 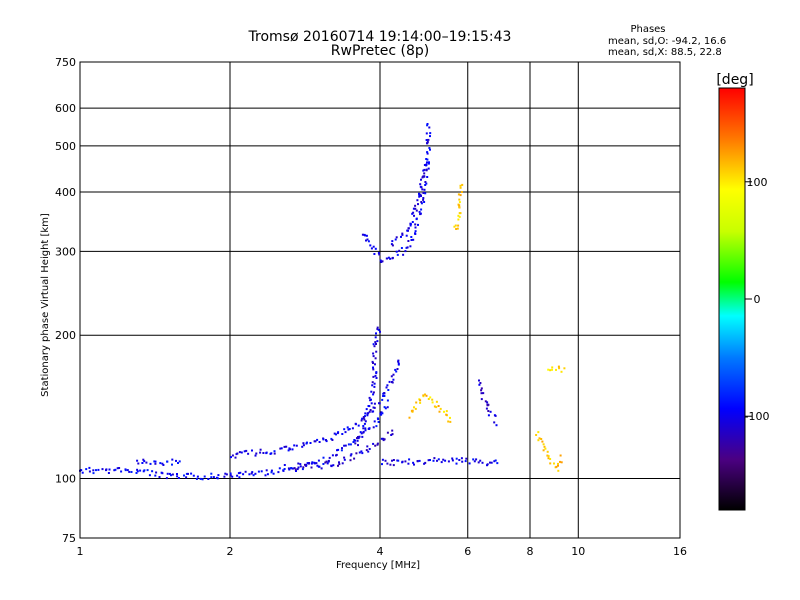 I want to click on stats-line-o: mean, sd,O: -94.2, 16.6, so click(x=667, y=41).